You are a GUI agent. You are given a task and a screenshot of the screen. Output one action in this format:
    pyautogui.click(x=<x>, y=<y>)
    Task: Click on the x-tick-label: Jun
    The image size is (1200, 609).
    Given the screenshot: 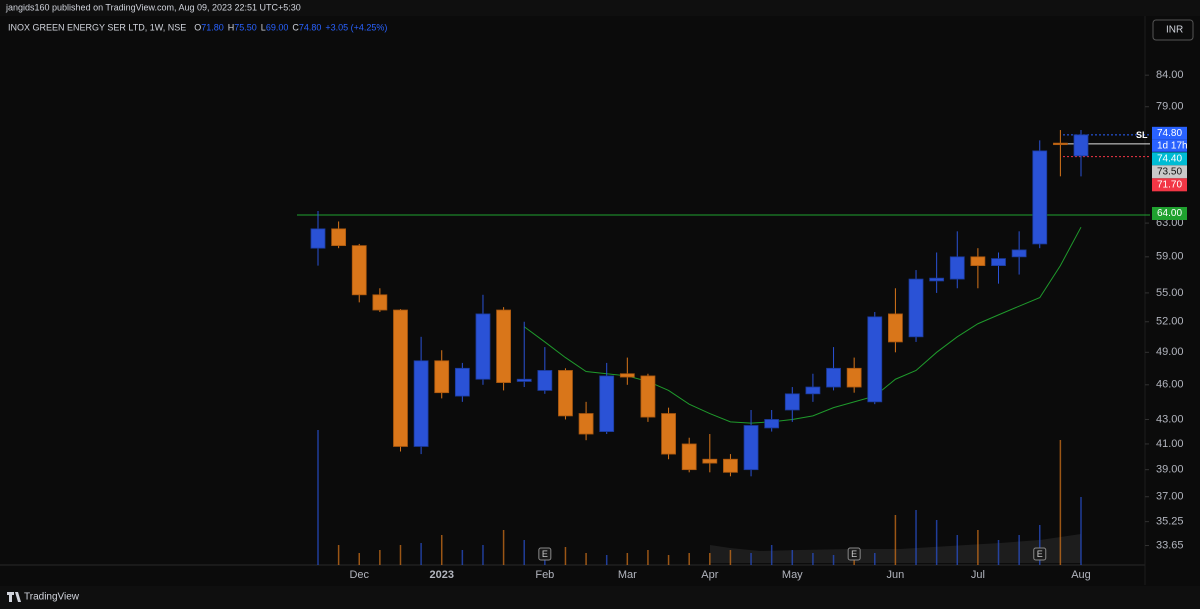 What is the action you would take?
    pyautogui.click(x=896, y=575)
    